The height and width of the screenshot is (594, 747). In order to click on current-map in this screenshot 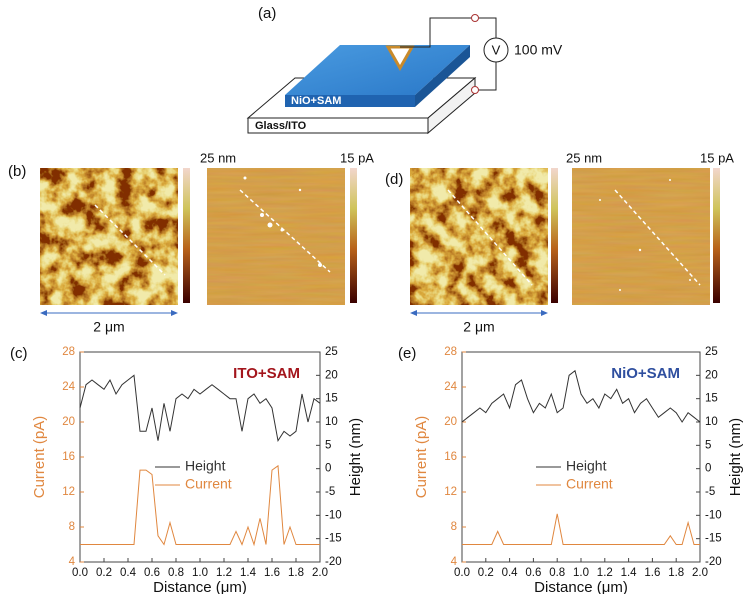, I will do `click(641, 236)`.